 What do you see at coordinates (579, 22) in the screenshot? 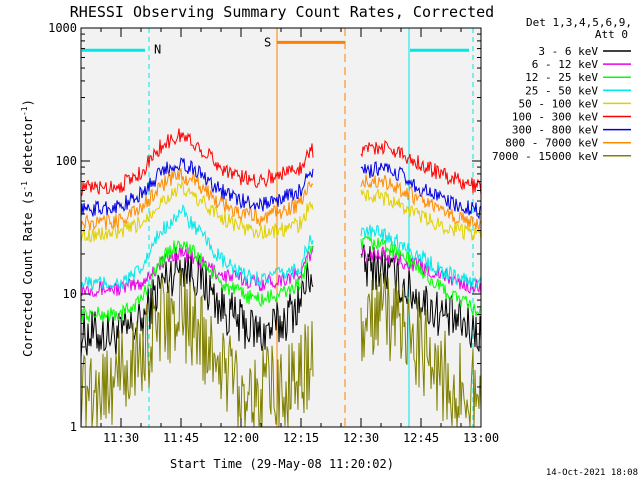
I see `legend-header-line1: Det 1,3,4,5,6,9,` at bounding box center [579, 22].